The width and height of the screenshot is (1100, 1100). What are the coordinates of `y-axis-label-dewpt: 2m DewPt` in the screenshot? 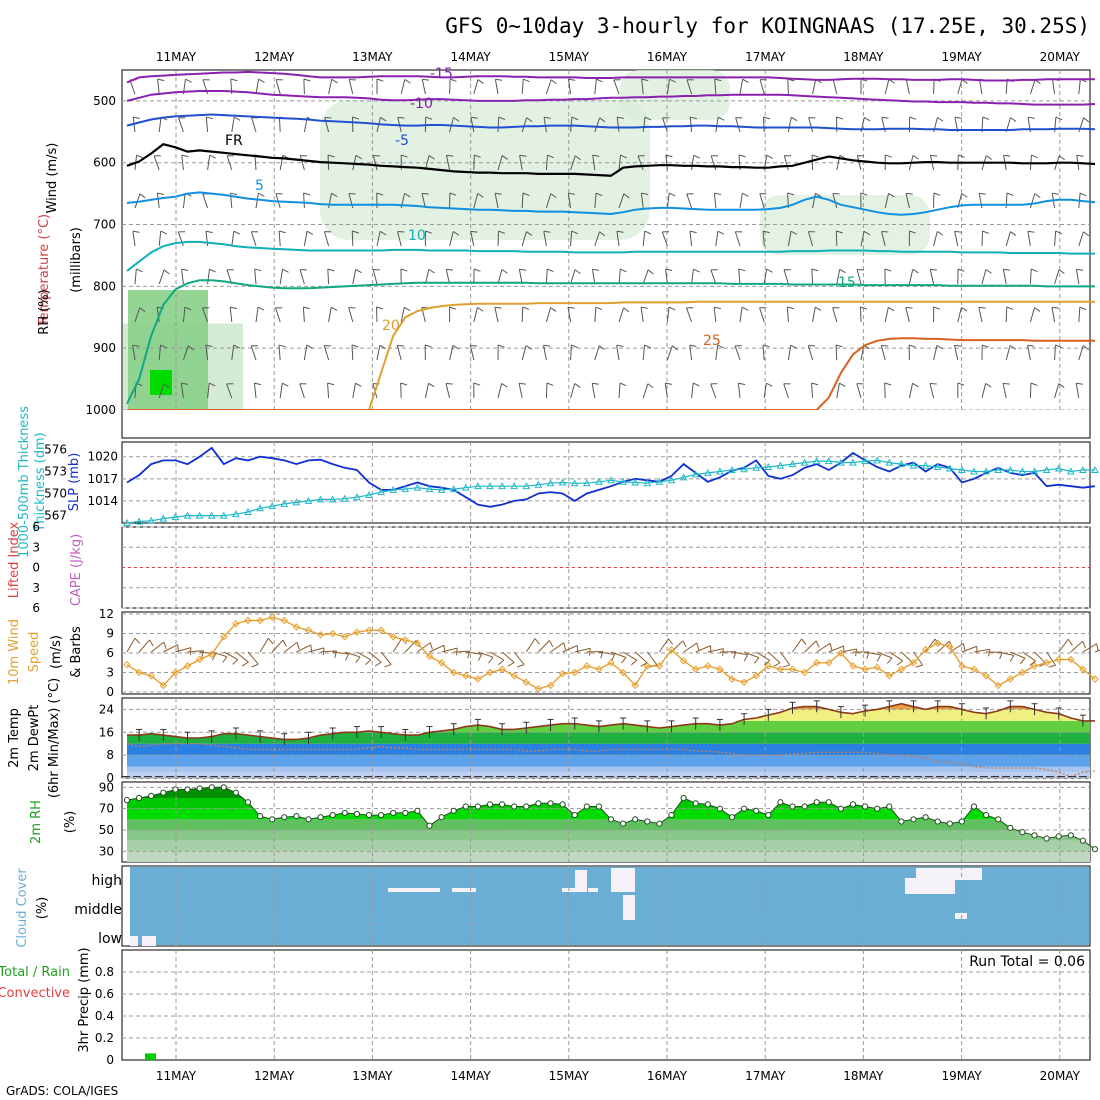 It's located at (34, 738).